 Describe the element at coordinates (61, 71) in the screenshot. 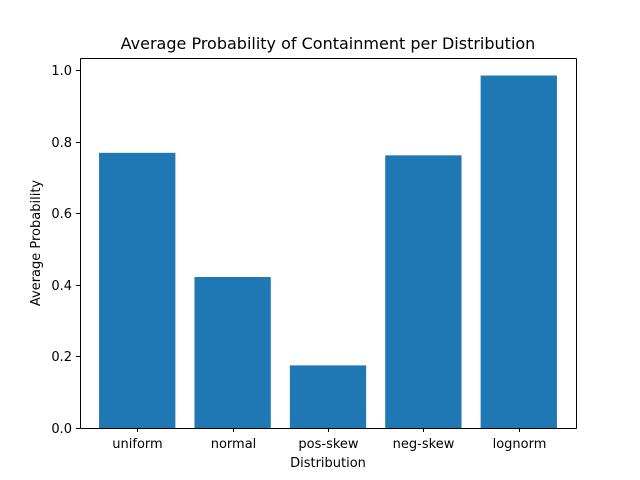

I see `y-tick-label: 1.0` at that location.